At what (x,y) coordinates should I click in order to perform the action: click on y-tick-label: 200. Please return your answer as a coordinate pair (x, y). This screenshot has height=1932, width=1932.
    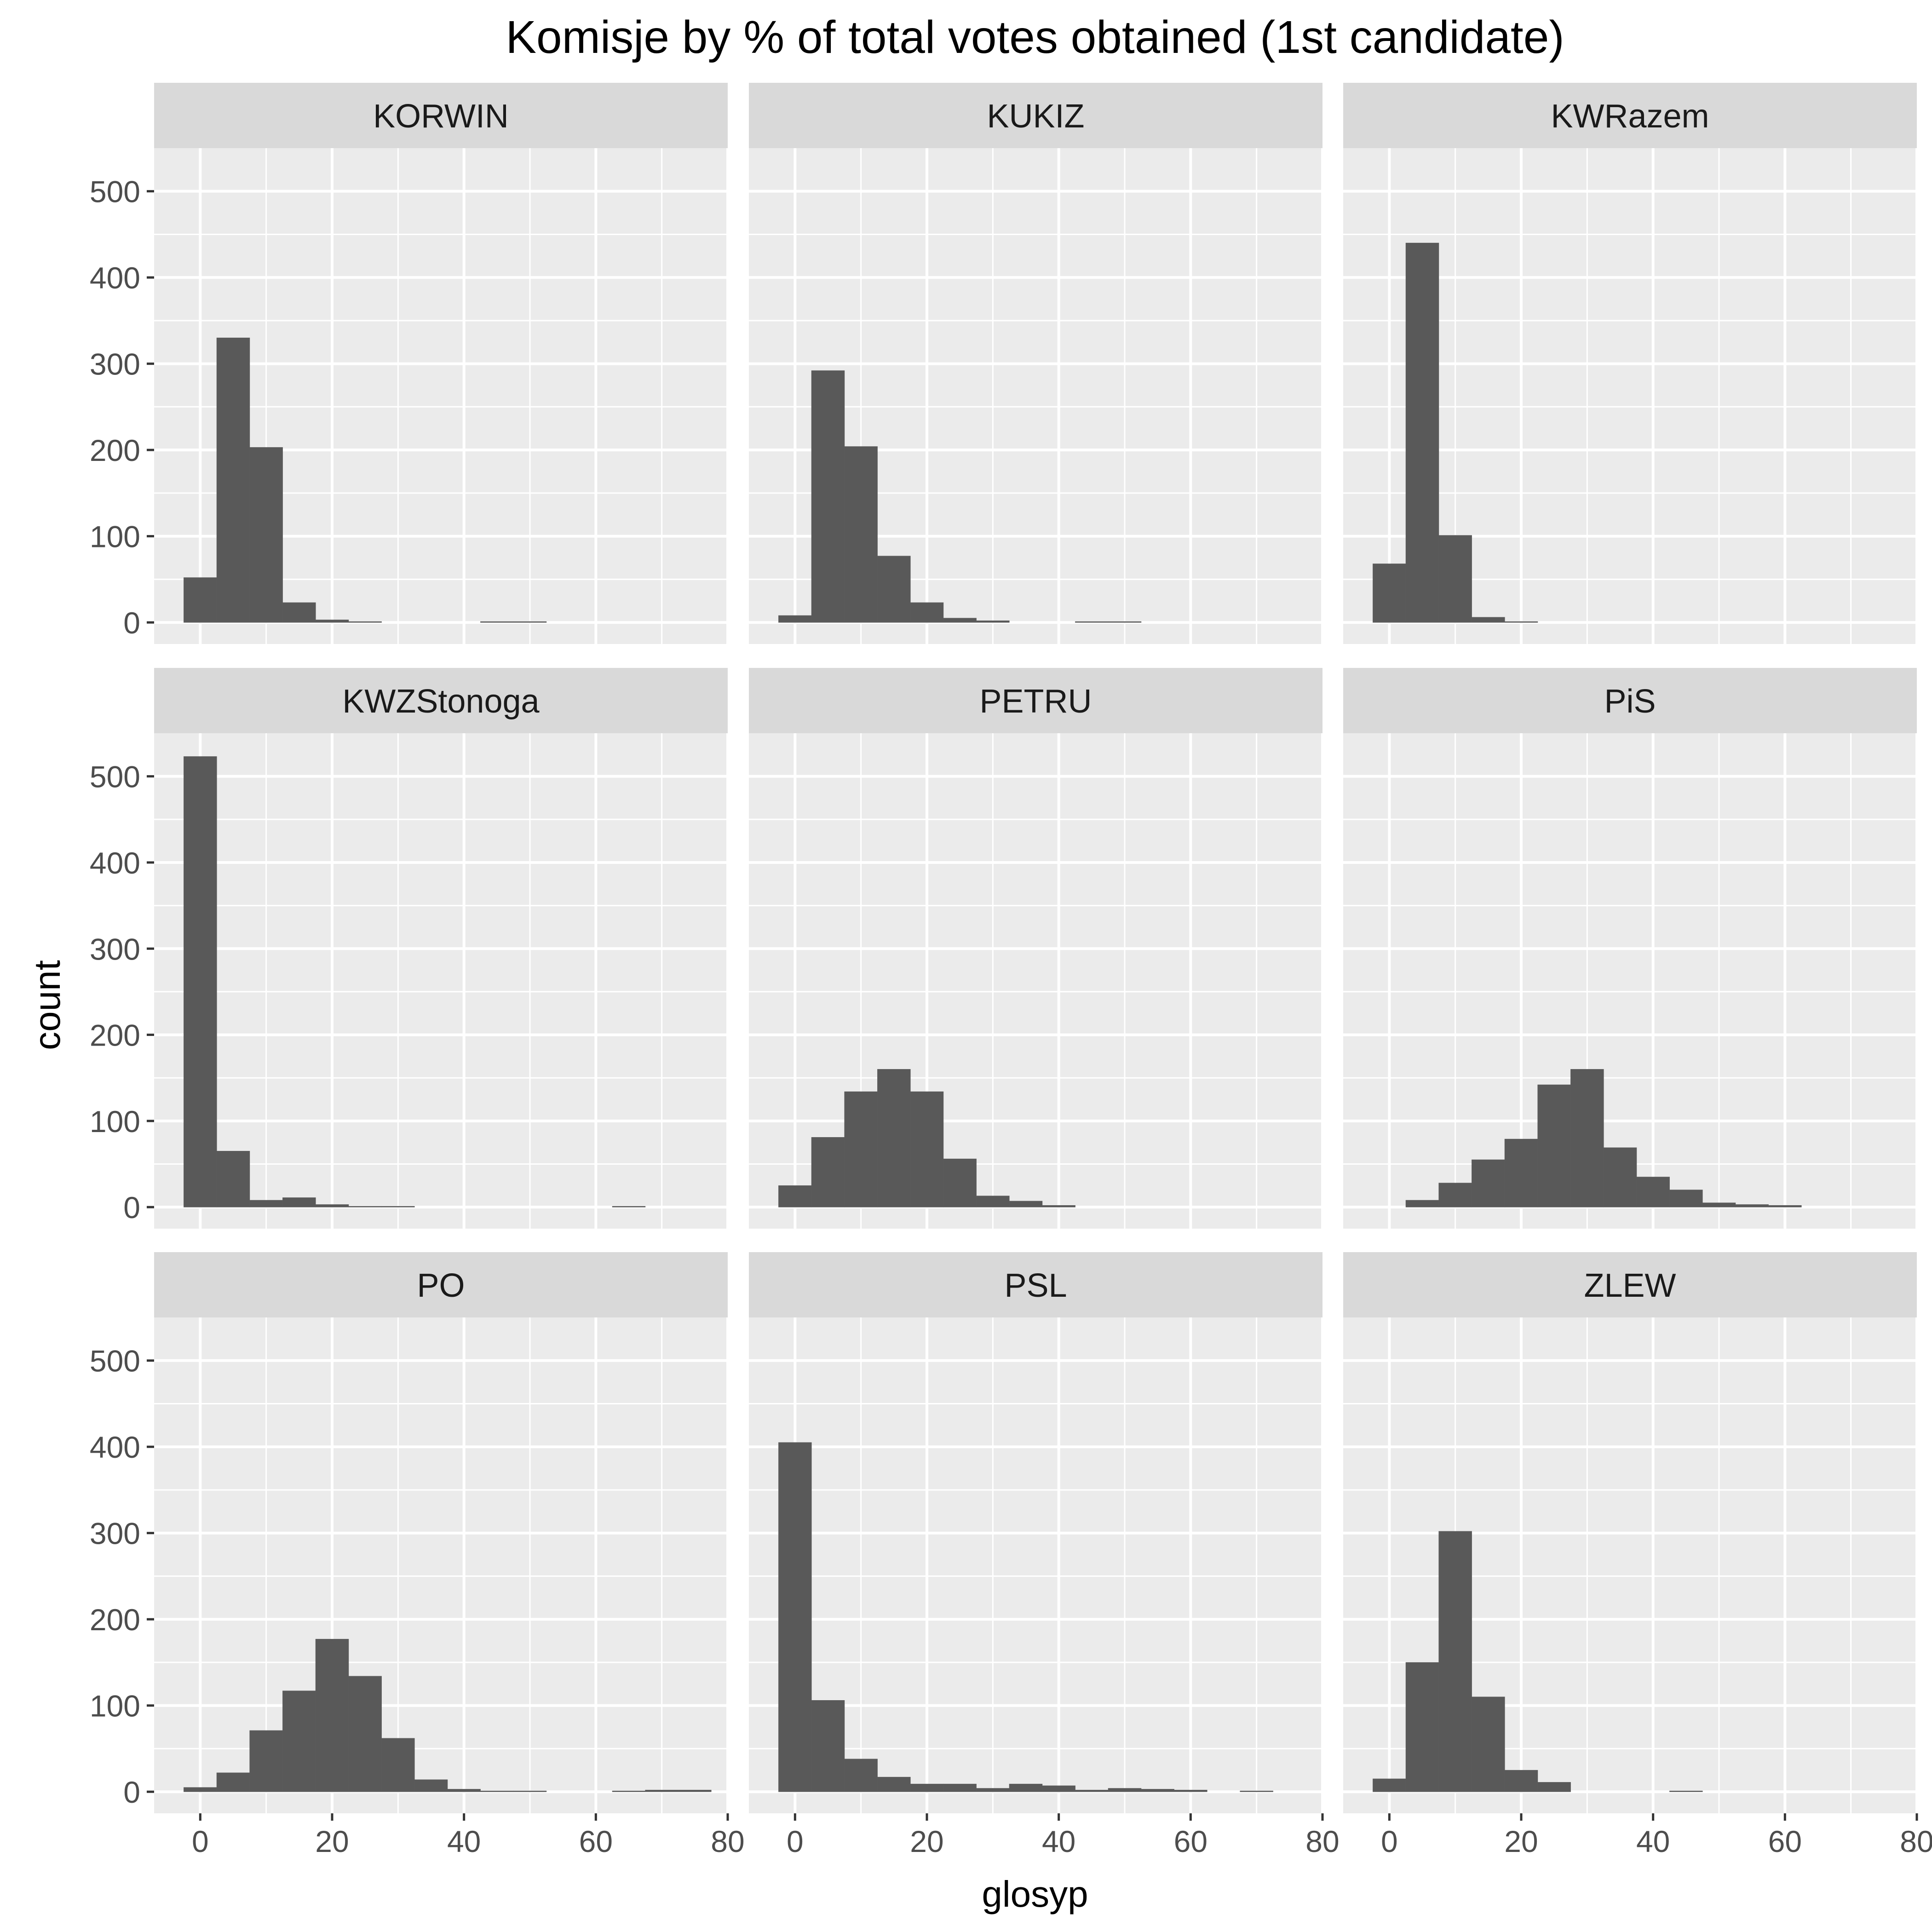
    Looking at the image, I should click on (115, 1620).